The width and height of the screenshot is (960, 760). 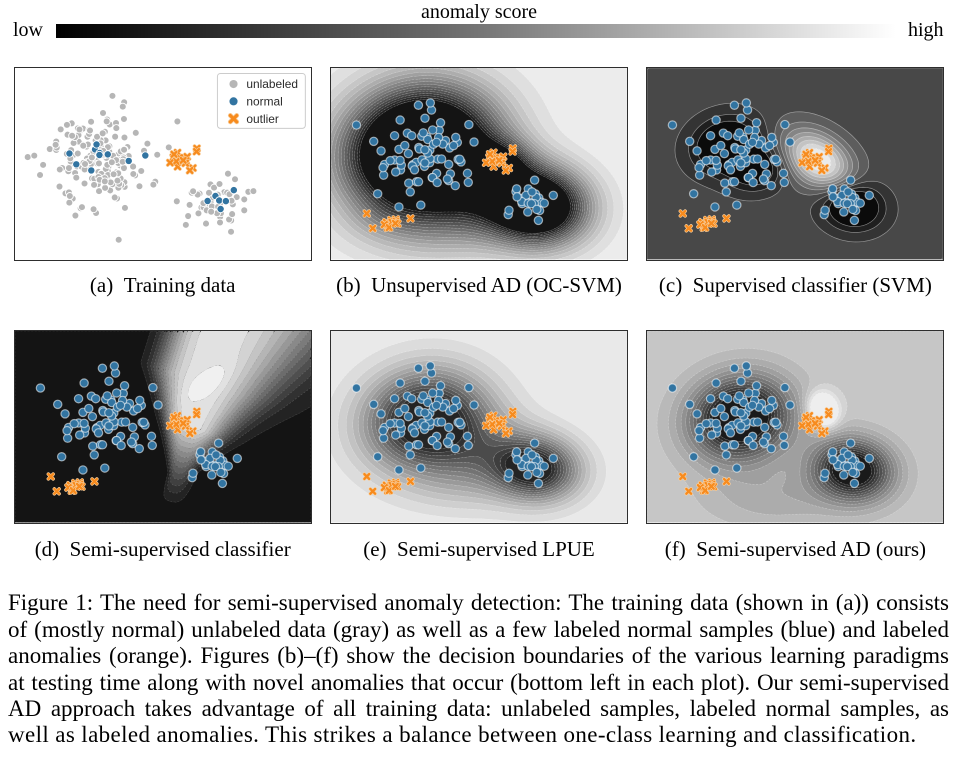 What do you see at coordinates (272, 84) in the screenshot?
I see `svg-text: unlabeled` at bounding box center [272, 84].